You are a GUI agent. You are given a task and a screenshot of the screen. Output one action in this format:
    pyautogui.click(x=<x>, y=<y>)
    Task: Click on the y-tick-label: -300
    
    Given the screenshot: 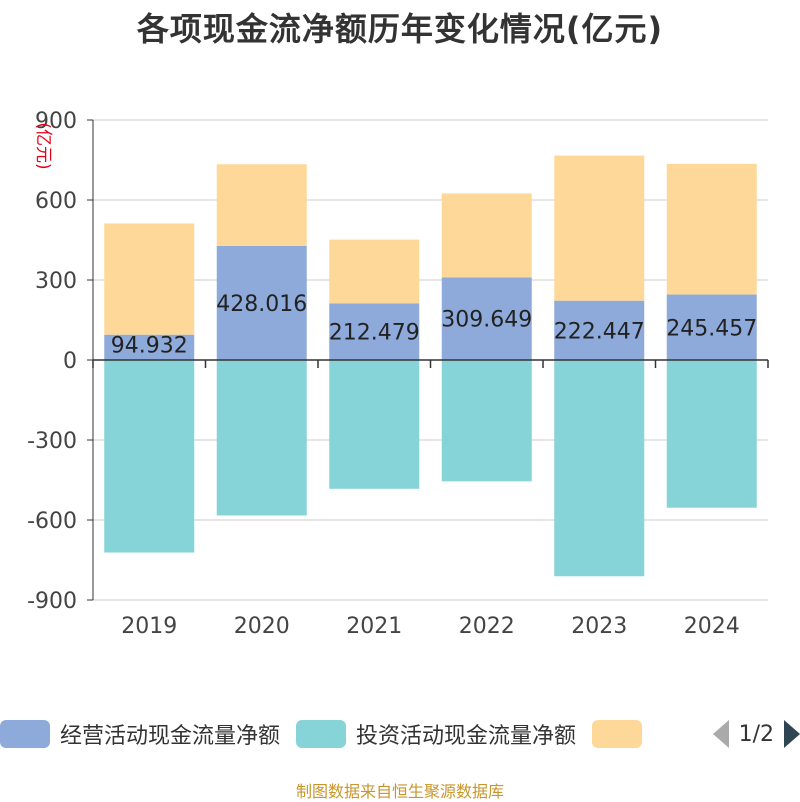 What is the action you would take?
    pyautogui.click(x=52, y=441)
    